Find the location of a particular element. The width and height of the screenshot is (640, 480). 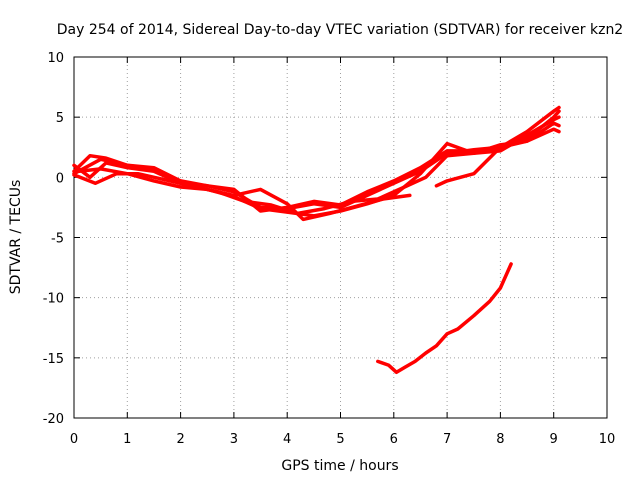

x-tick-label: 5 is located at coordinates (340, 439).